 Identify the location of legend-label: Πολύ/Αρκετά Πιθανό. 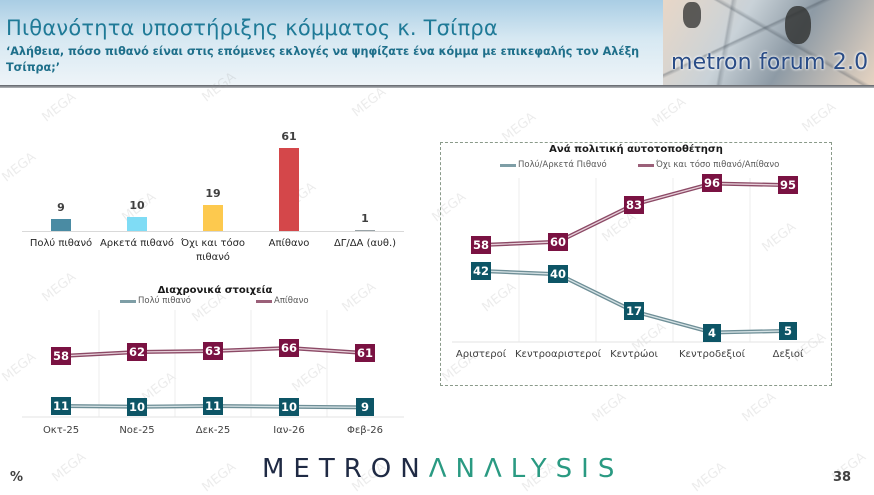
(562, 165).